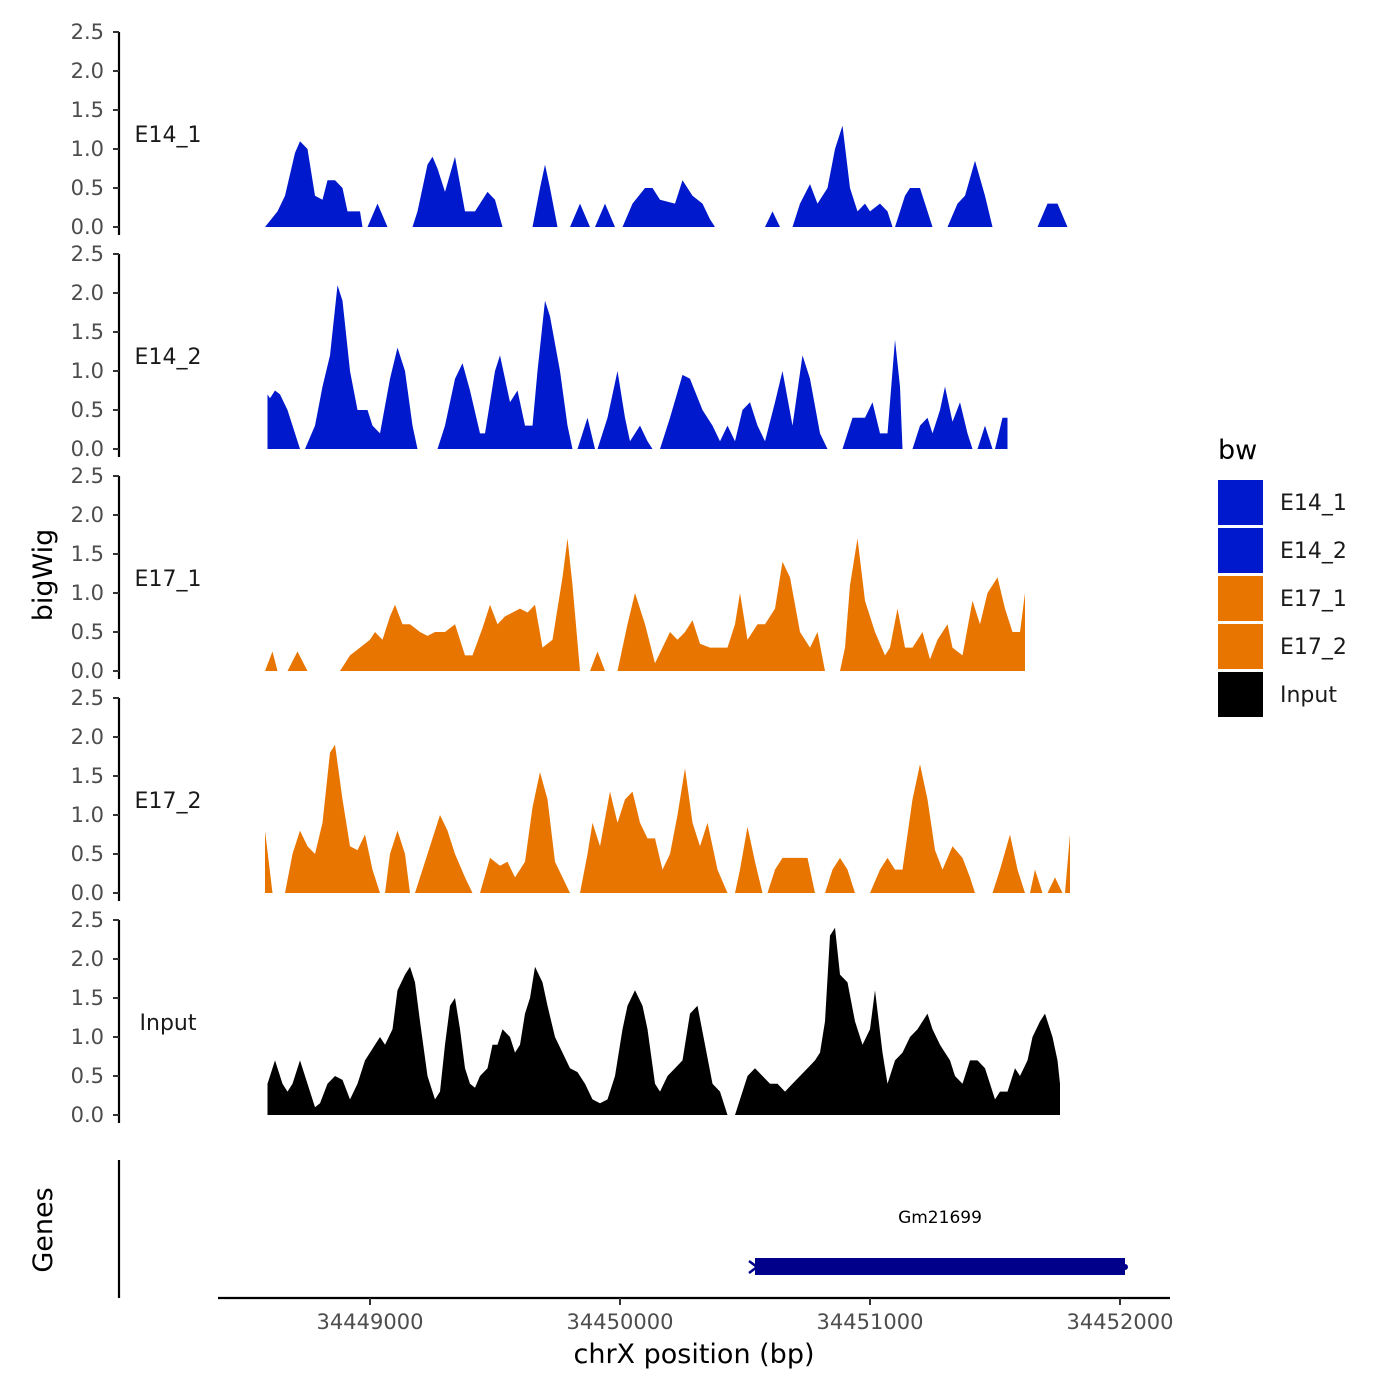 This screenshot has width=1400, height=1400. What do you see at coordinates (754, 1267) in the screenshot?
I see `gene-strand-arrow` at bounding box center [754, 1267].